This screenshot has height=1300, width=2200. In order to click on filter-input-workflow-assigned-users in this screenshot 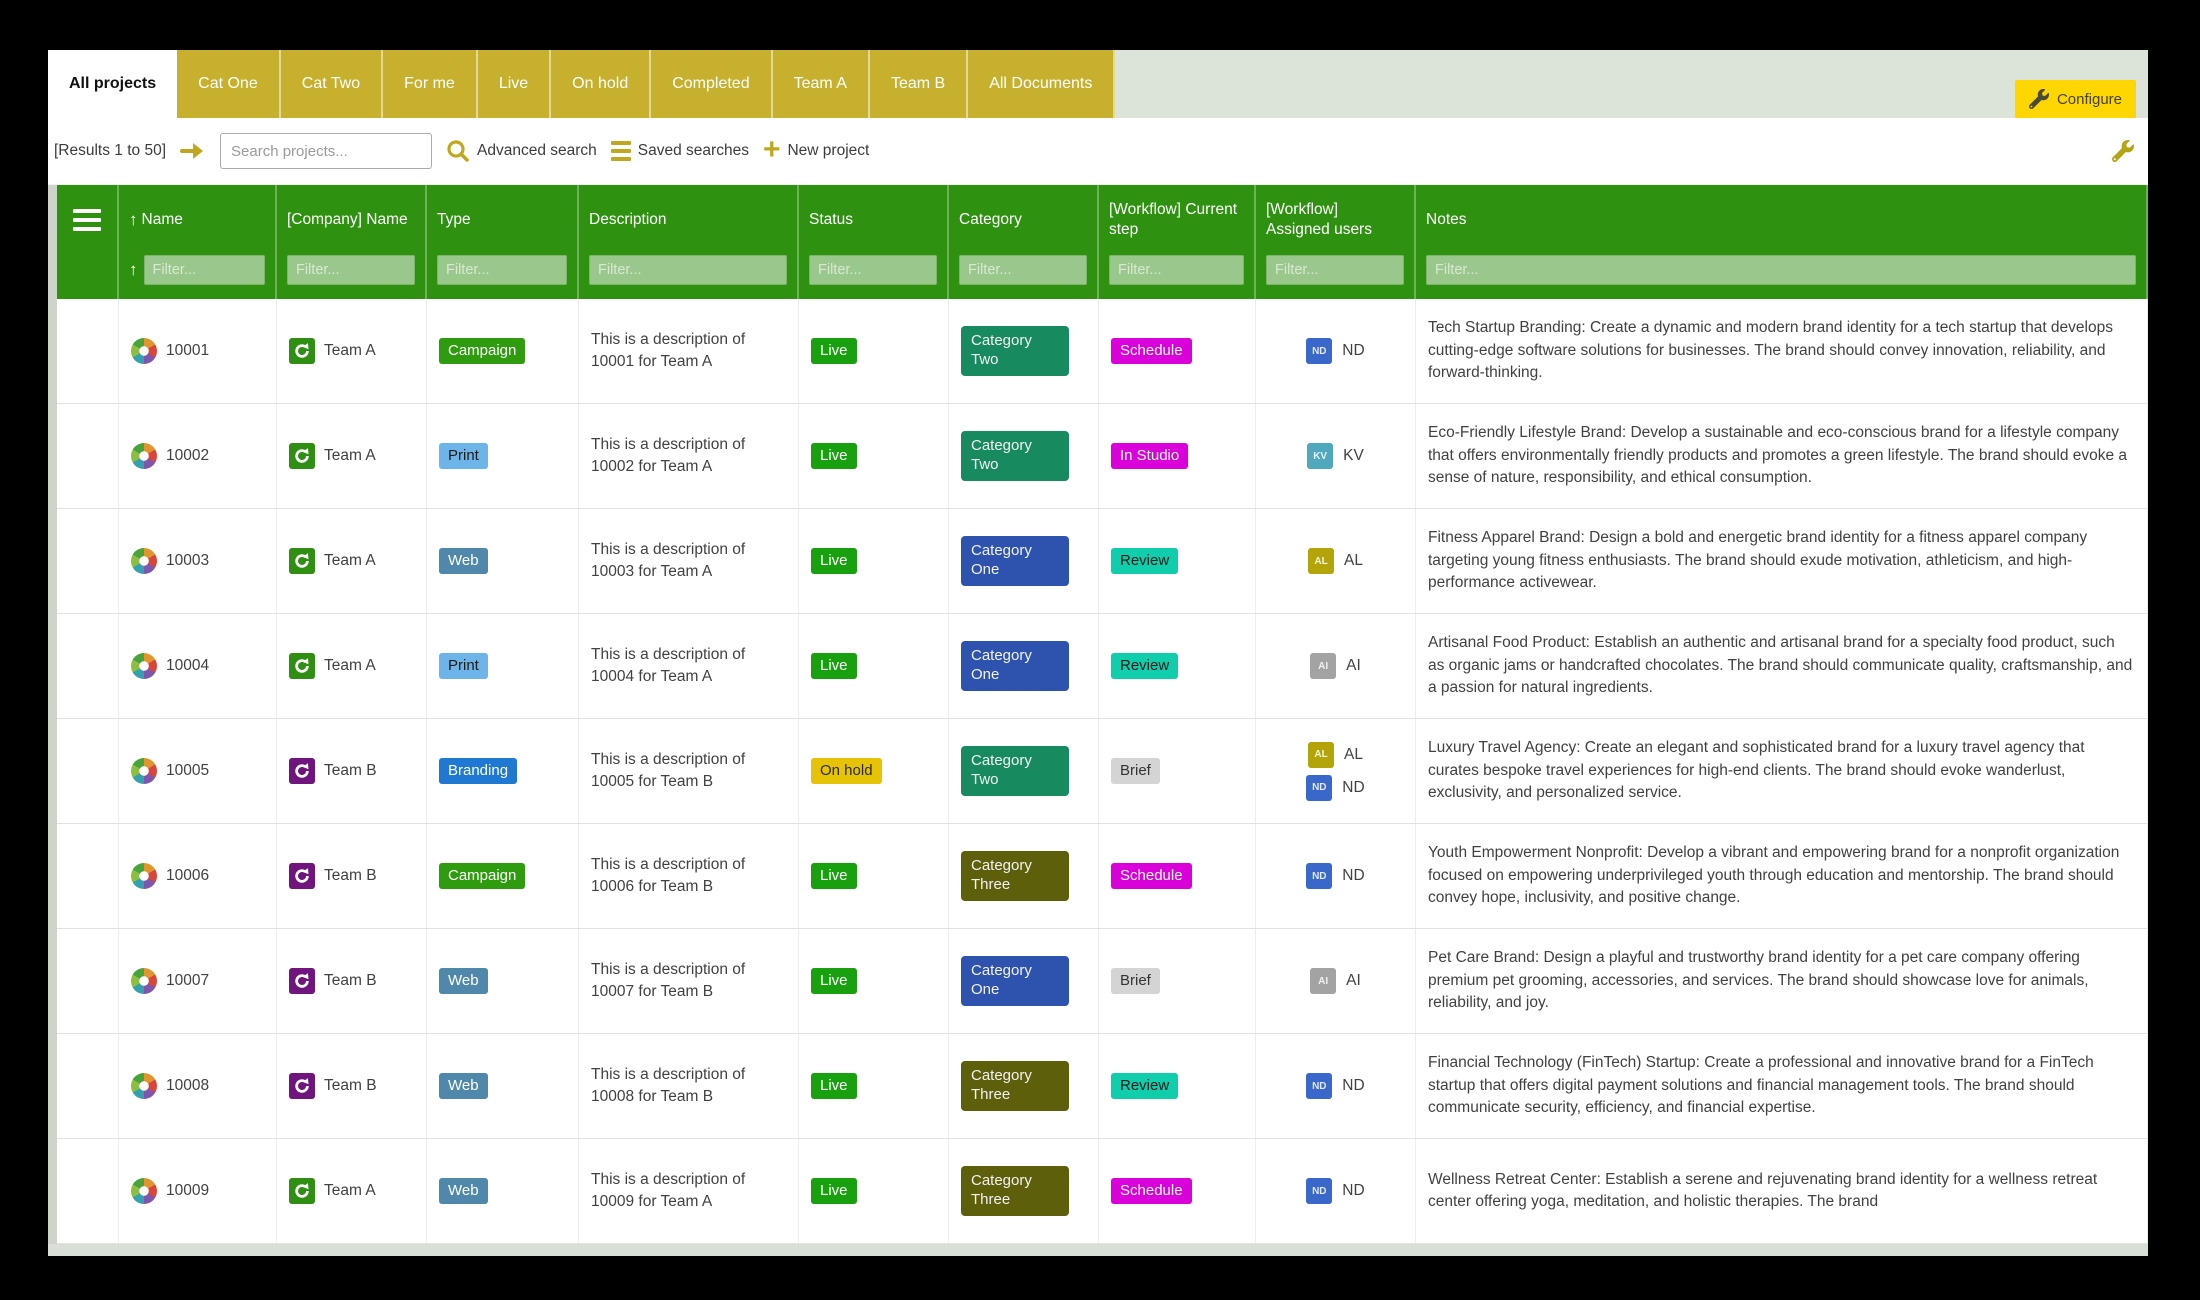, I will do `click(1335, 270)`.